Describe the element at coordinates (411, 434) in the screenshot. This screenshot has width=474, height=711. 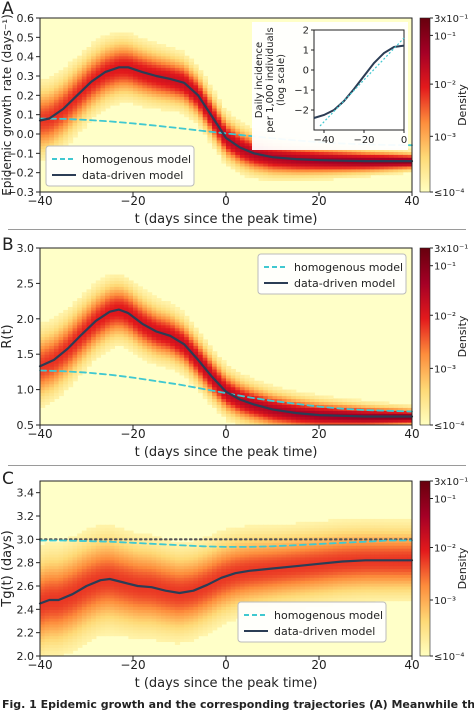
I see `x-tick-label: 40` at that location.